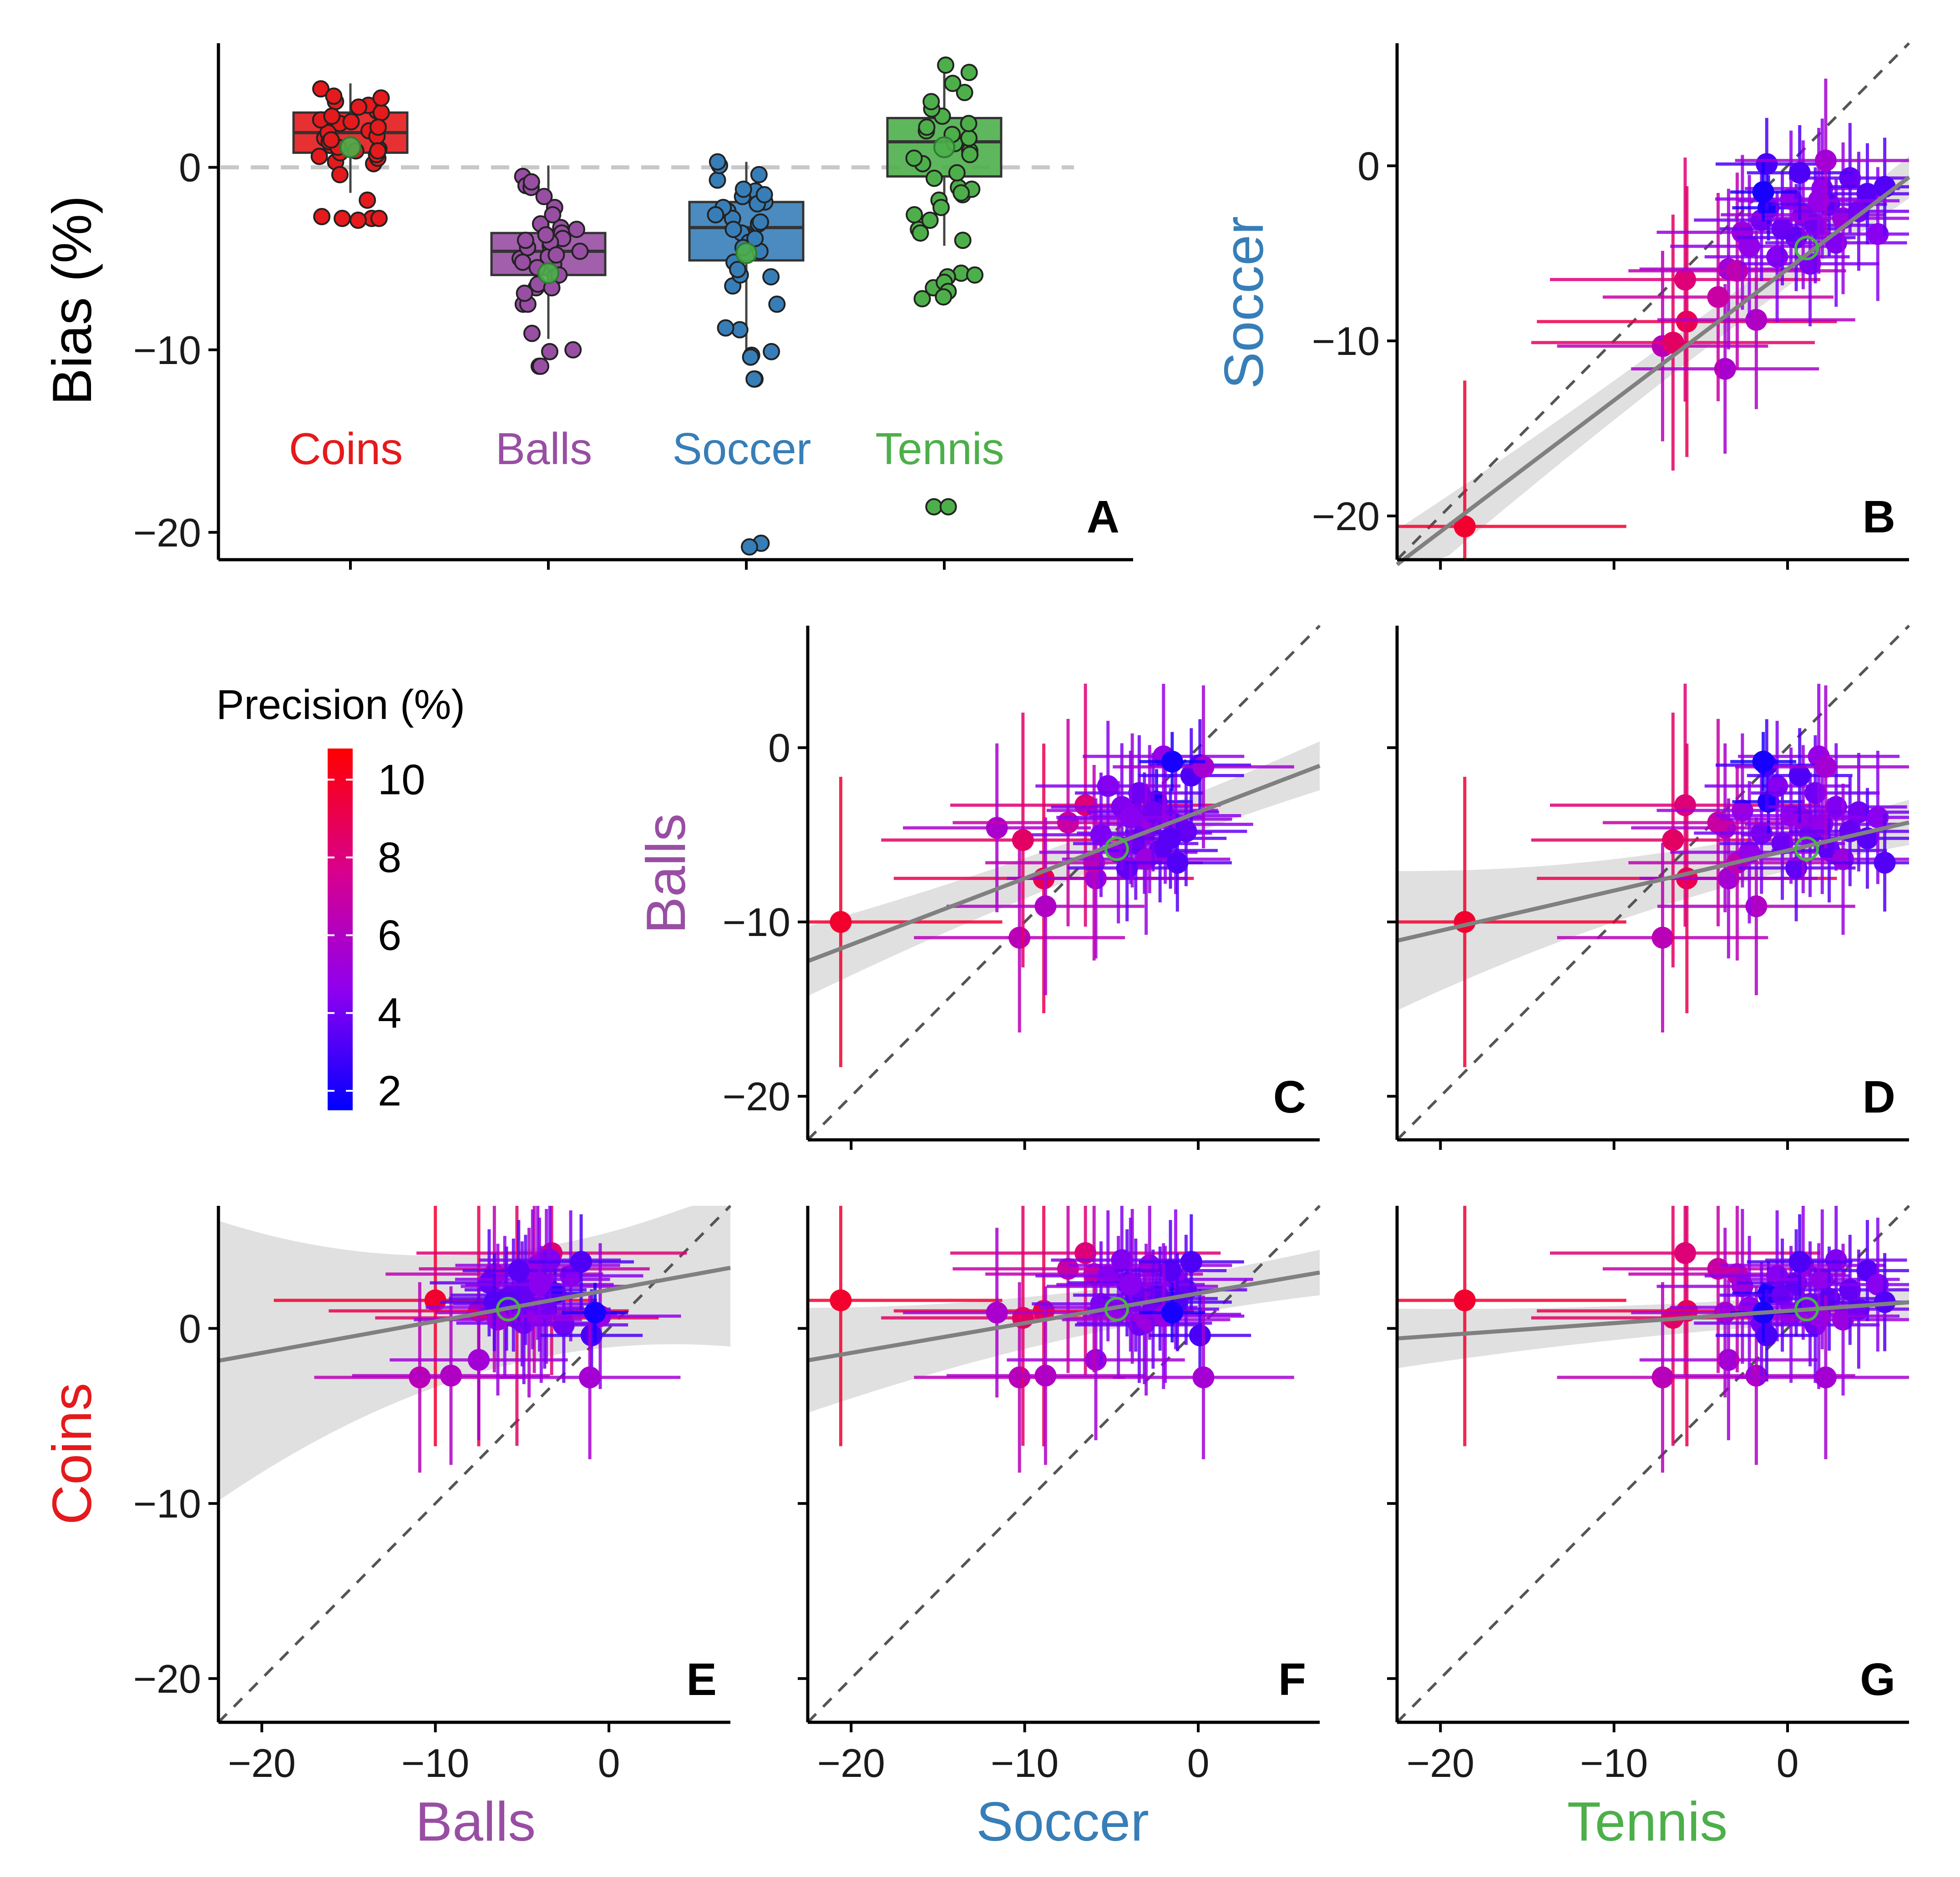  Describe the element at coordinates (1806, 848) in the screenshot. I see `mean-marker` at that location.